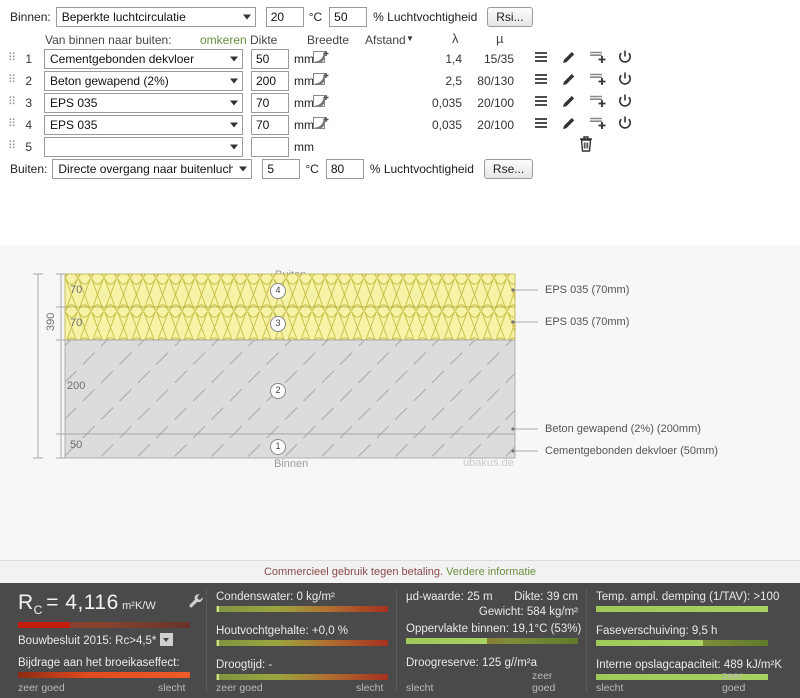 The height and width of the screenshot is (698, 800). I want to click on layer-material-select: Beton gewapend (2%), so click(143, 81).